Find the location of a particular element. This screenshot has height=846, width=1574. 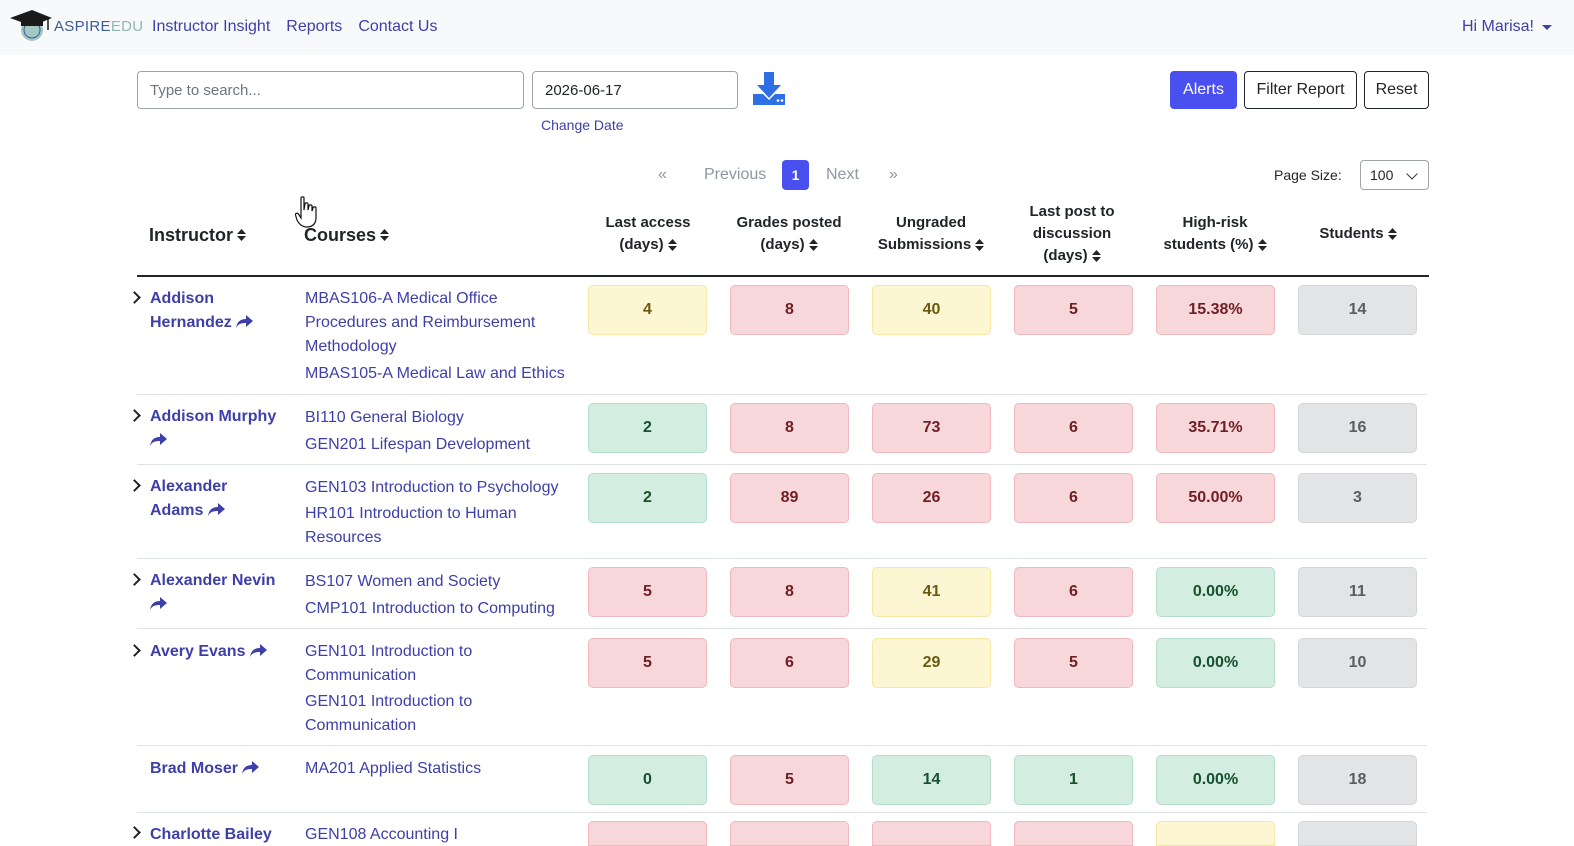

column-header-students: Students is located at coordinates (1358, 234).